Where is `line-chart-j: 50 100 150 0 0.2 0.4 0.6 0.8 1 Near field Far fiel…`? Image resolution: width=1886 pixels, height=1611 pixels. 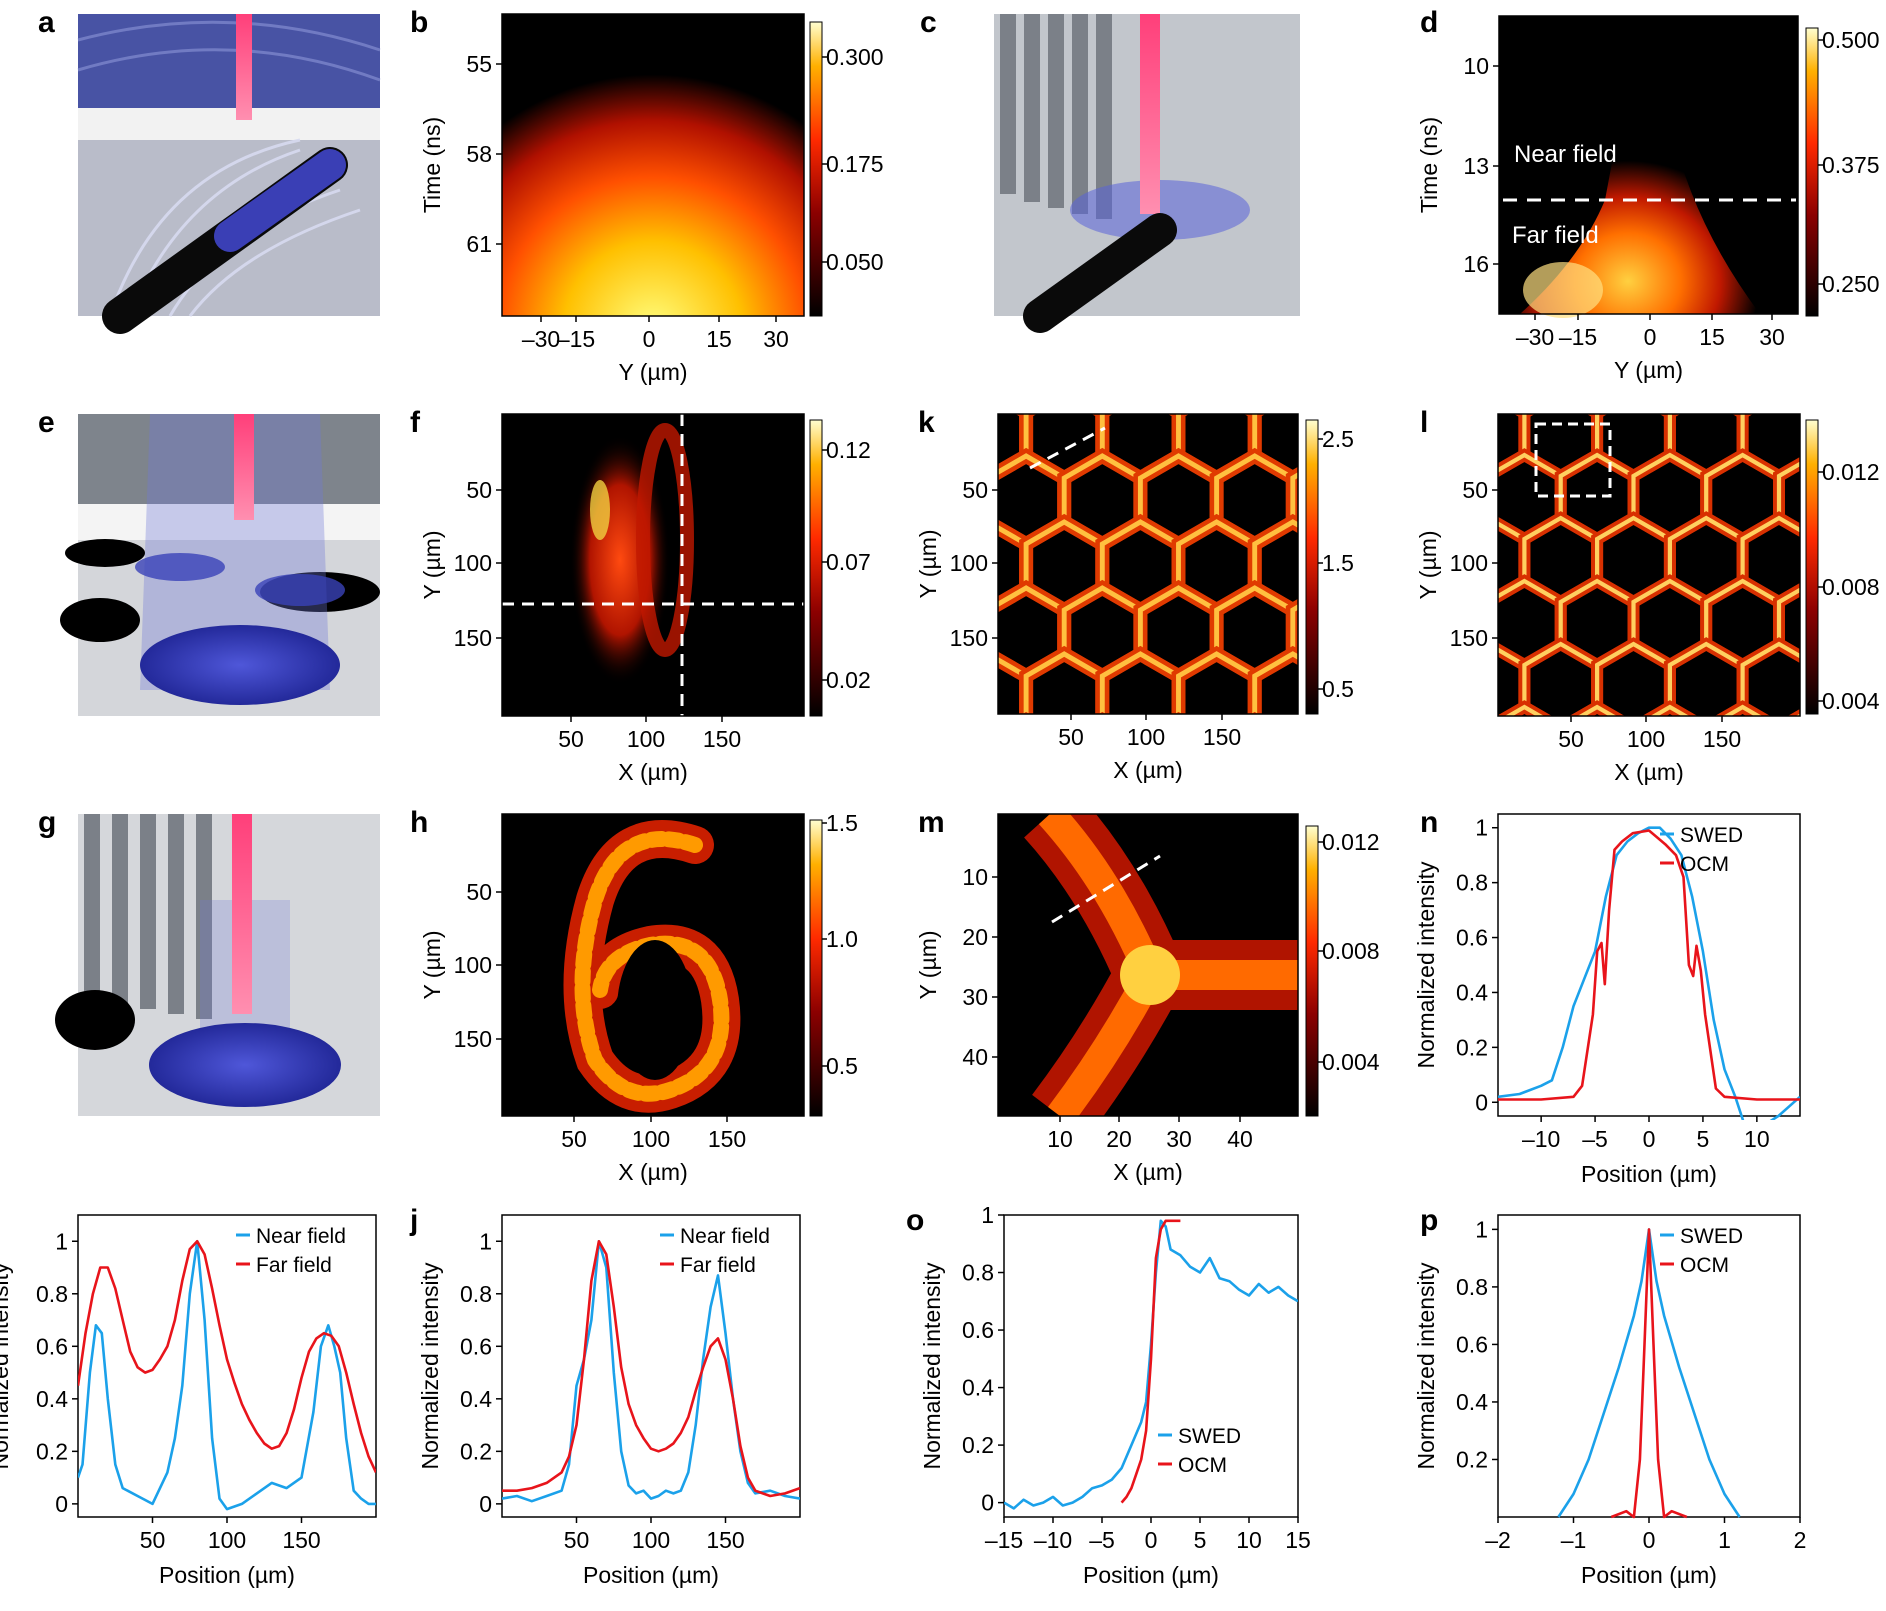
line-chart-j: 50 100 150 0 0.2 0.4 0.6 0.8 1 Near field Far fiel… is located at coordinates (609, 1401).